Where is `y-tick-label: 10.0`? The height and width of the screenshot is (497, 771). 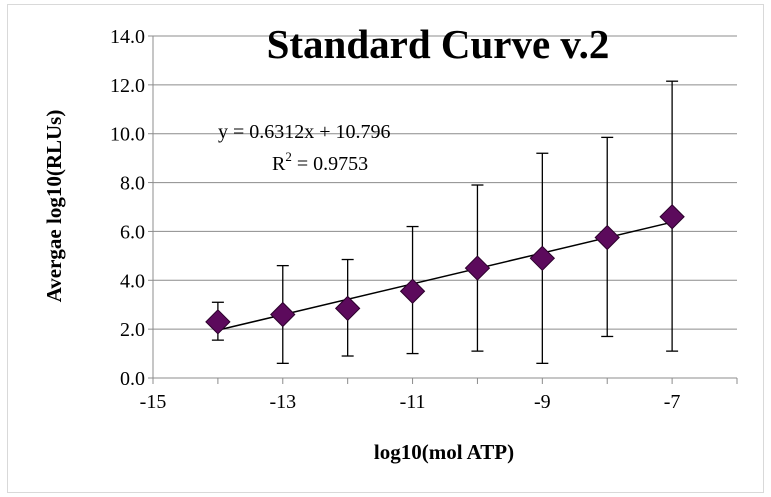
y-tick-label: 10.0 is located at coordinates (127, 135).